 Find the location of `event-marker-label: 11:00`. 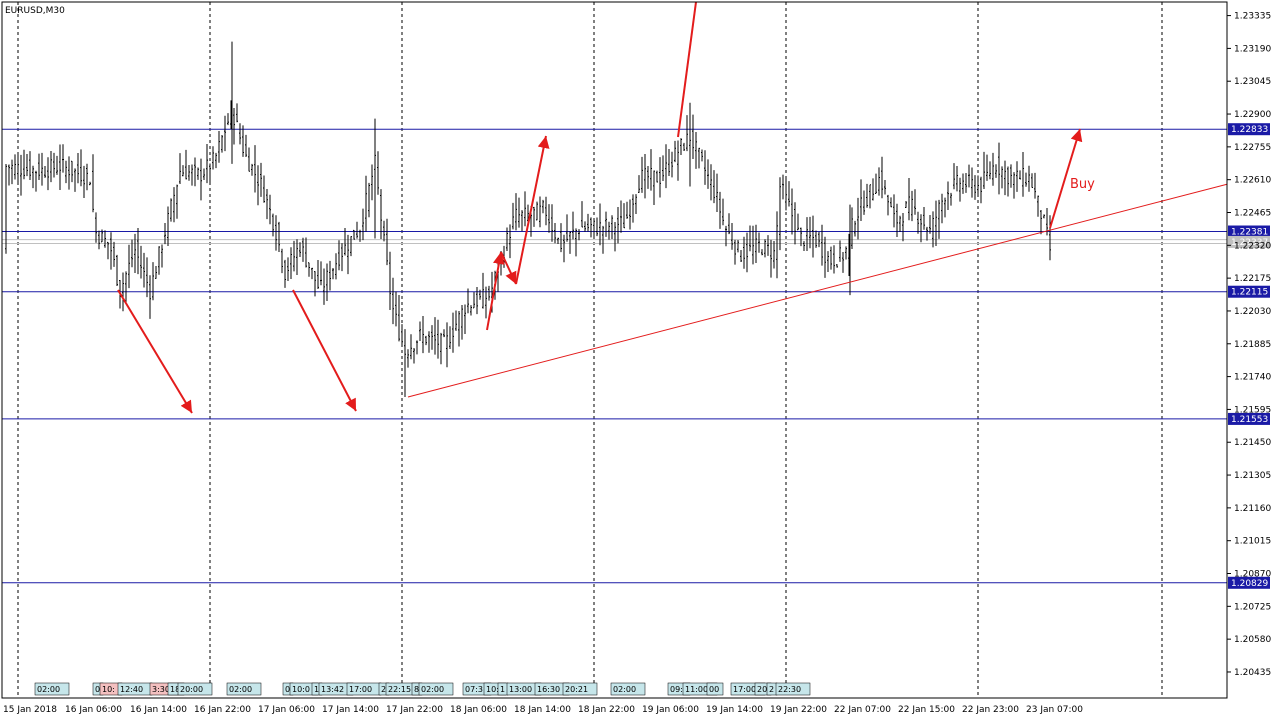

event-marker-label: 11:00 is located at coordinates (696, 689).